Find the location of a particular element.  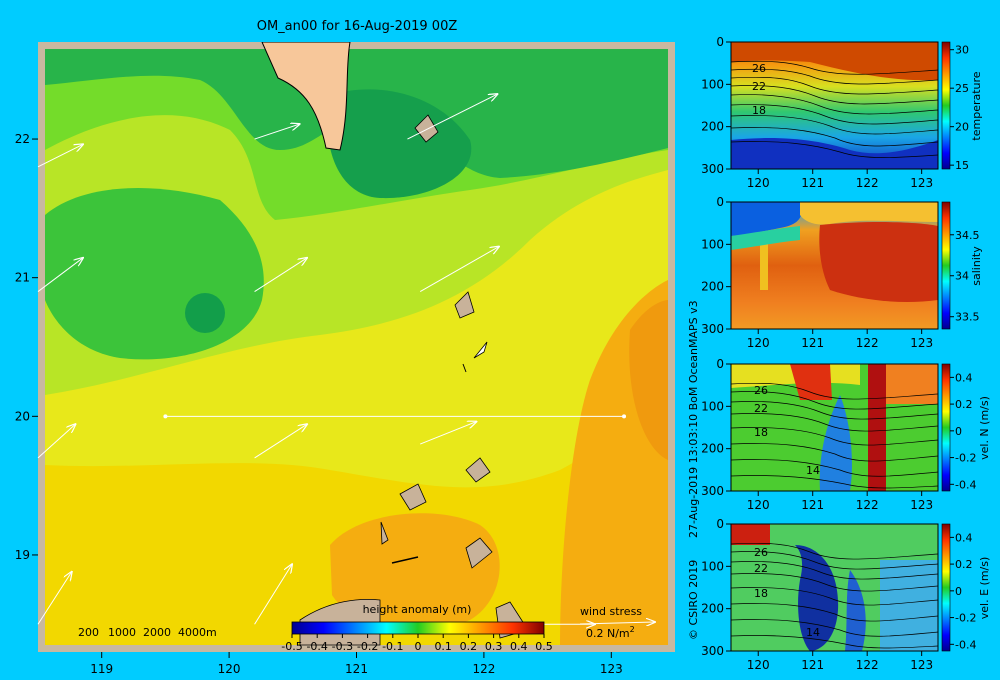

vel-e-colorbar is located at coordinates (946, 587).